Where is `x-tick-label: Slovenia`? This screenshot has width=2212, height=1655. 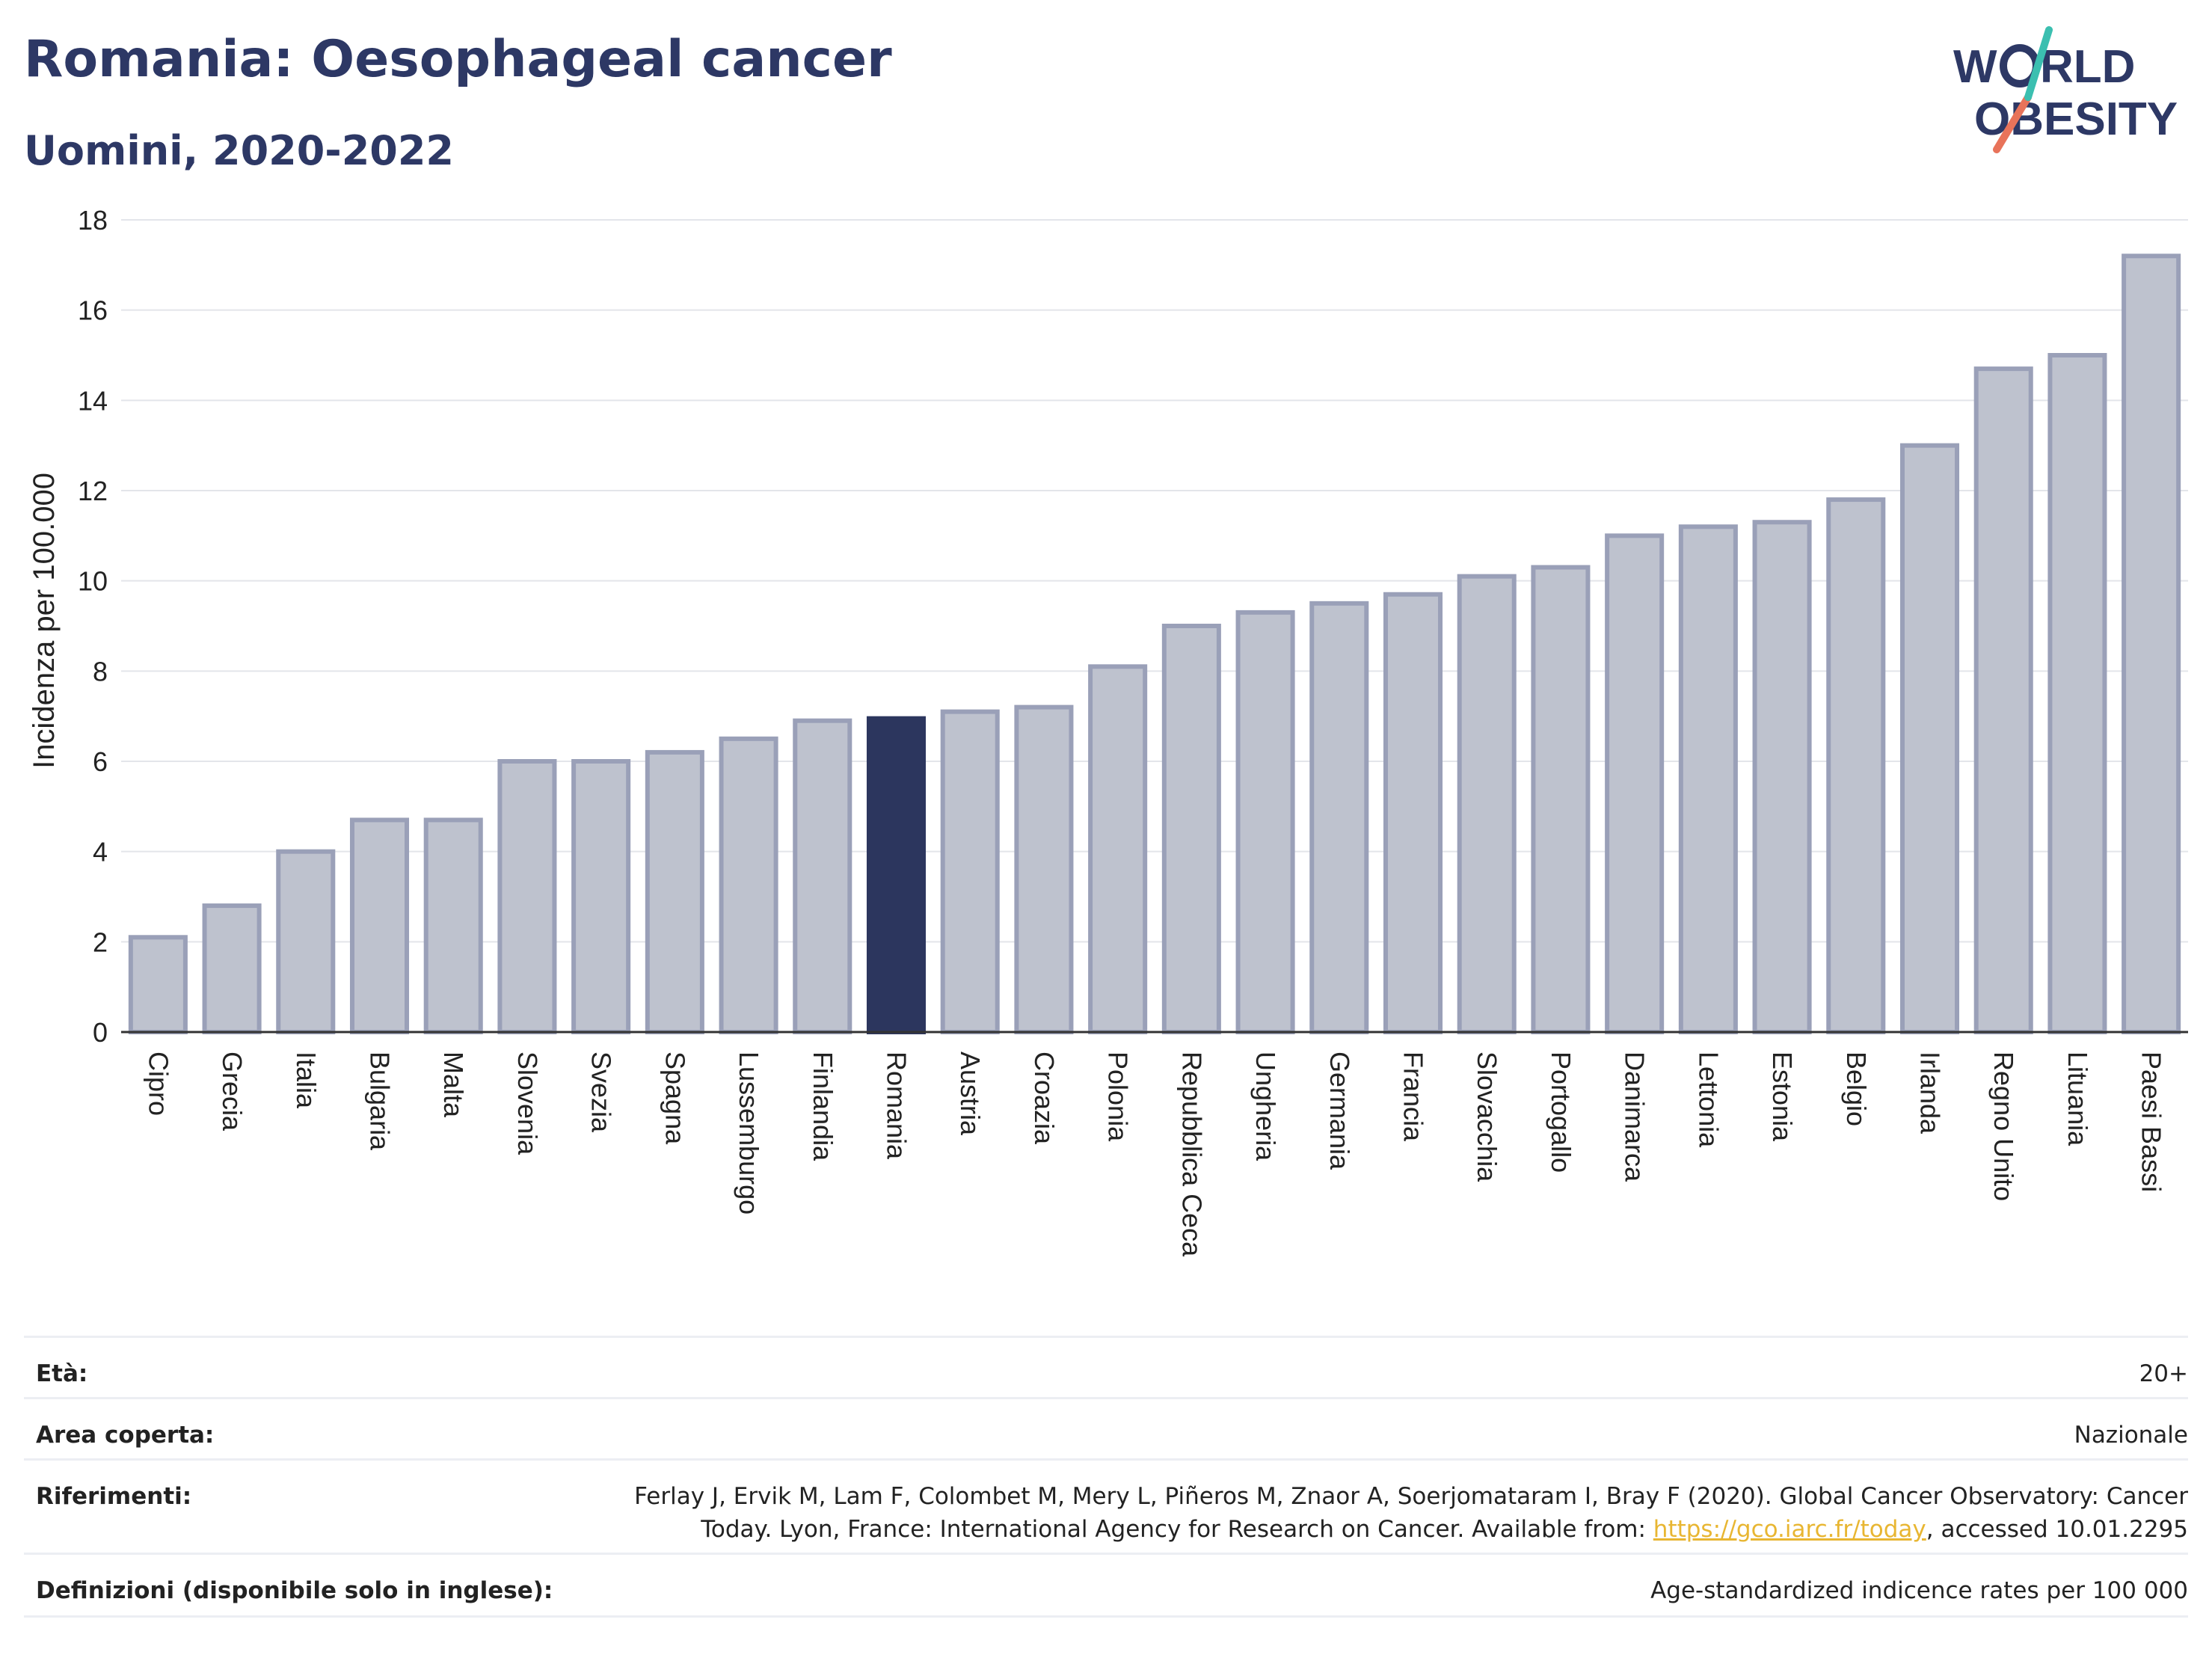 x-tick-label: Slovenia is located at coordinates (527, 1103).